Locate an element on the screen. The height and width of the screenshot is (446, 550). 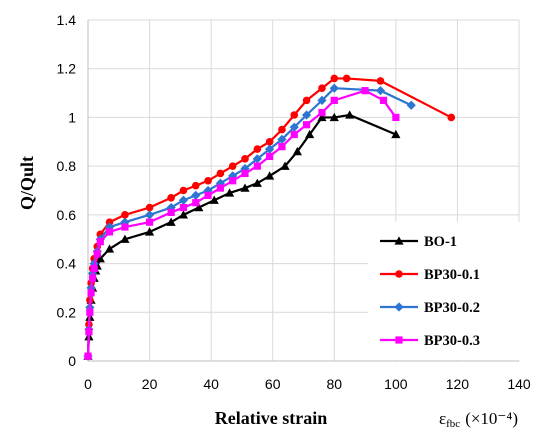
legend: BO-1 BP30-0.1 BP30-0.2 BP30-0.3 is located at coordinates (444, 291).